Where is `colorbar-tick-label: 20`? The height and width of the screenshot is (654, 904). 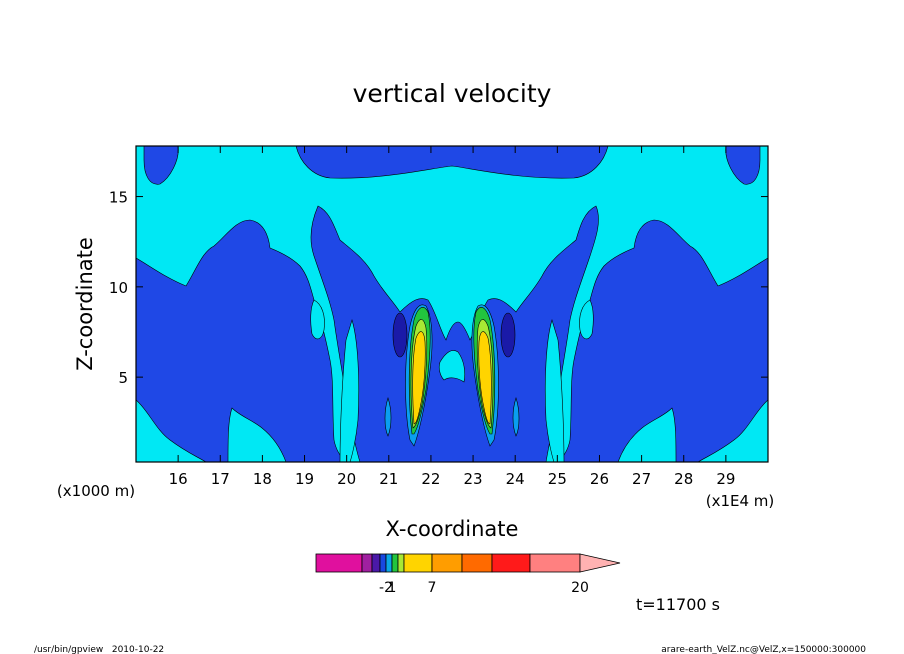 colorbar-tick-label: 20 is located at coordinates (580, 588).